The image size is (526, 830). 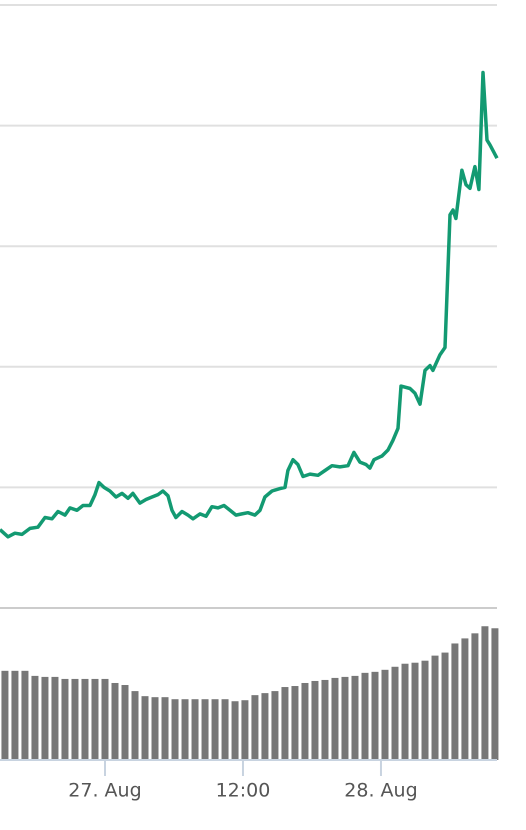 What do you see at coordinates (380, 791) in the screenshot?
I see `x-tick-label: 28. Aug` at bounding box center [380, 791].